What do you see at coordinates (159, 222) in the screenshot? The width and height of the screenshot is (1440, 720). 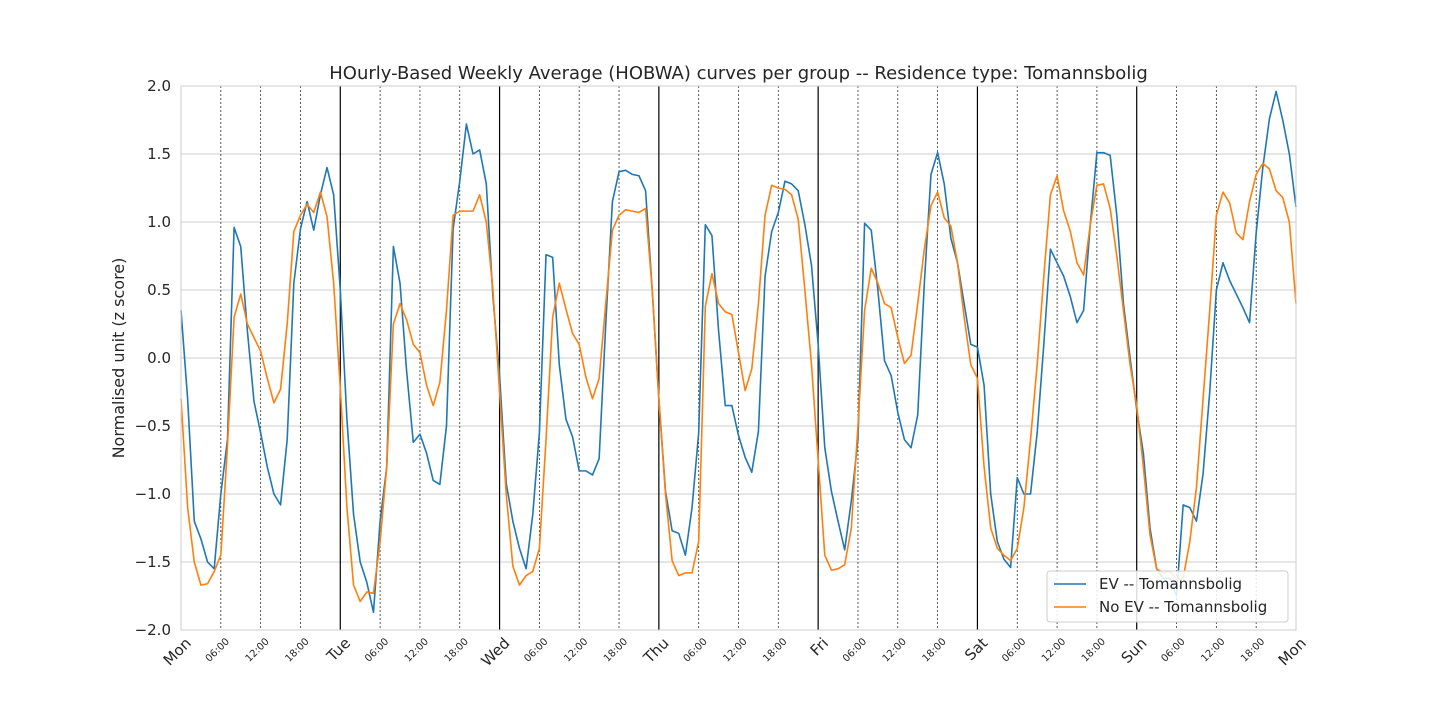 I see `y-tick-label: 1.0` at bounding box center [159, 222].